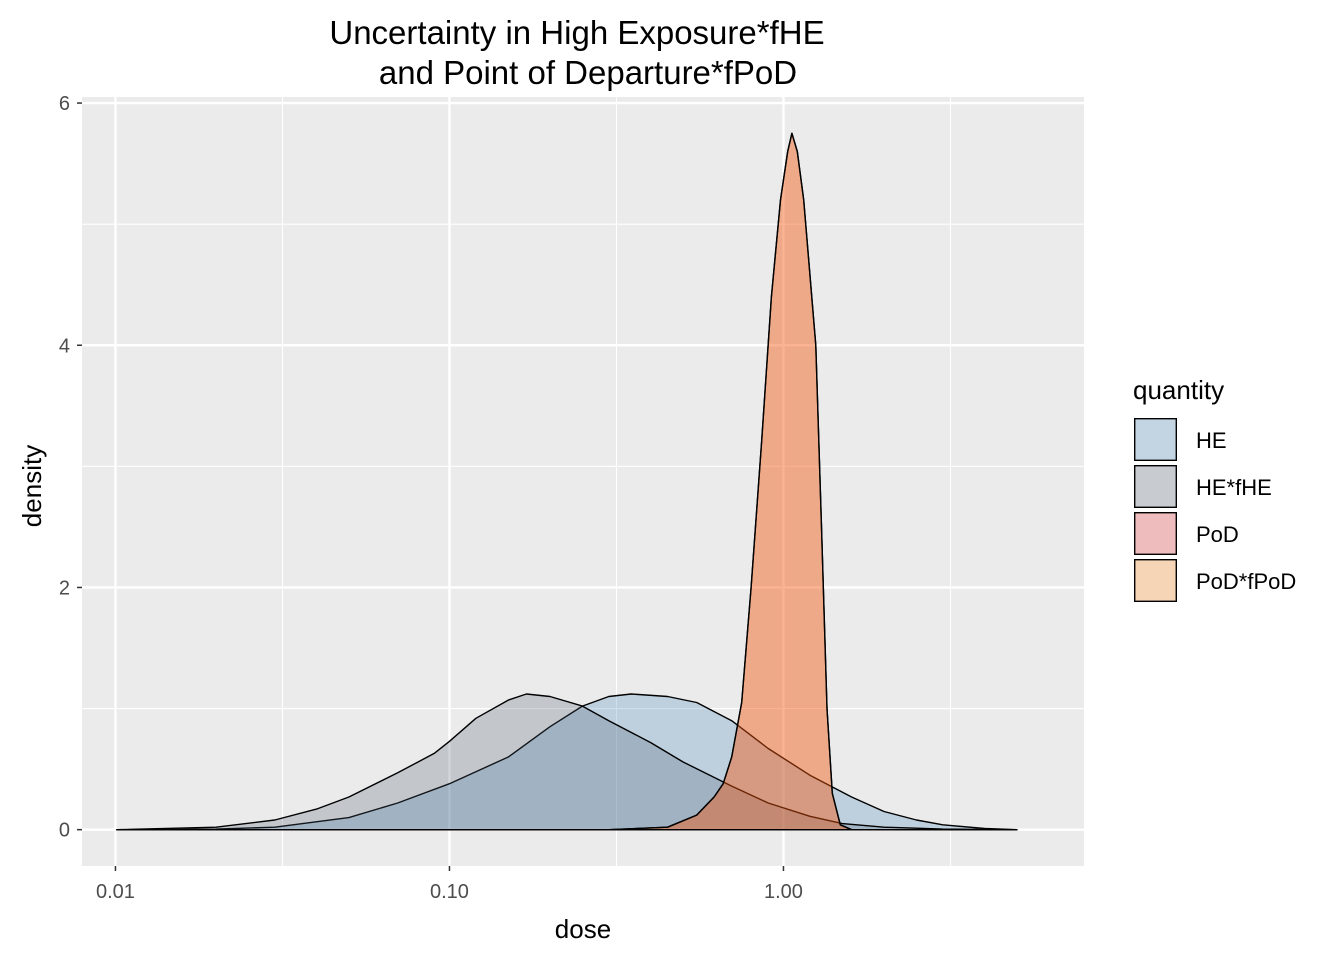 The image size is (1344, 960). Describe the element at coordinates (32, 486) in the screenshot. I see `y-axis-title: density` at that location.